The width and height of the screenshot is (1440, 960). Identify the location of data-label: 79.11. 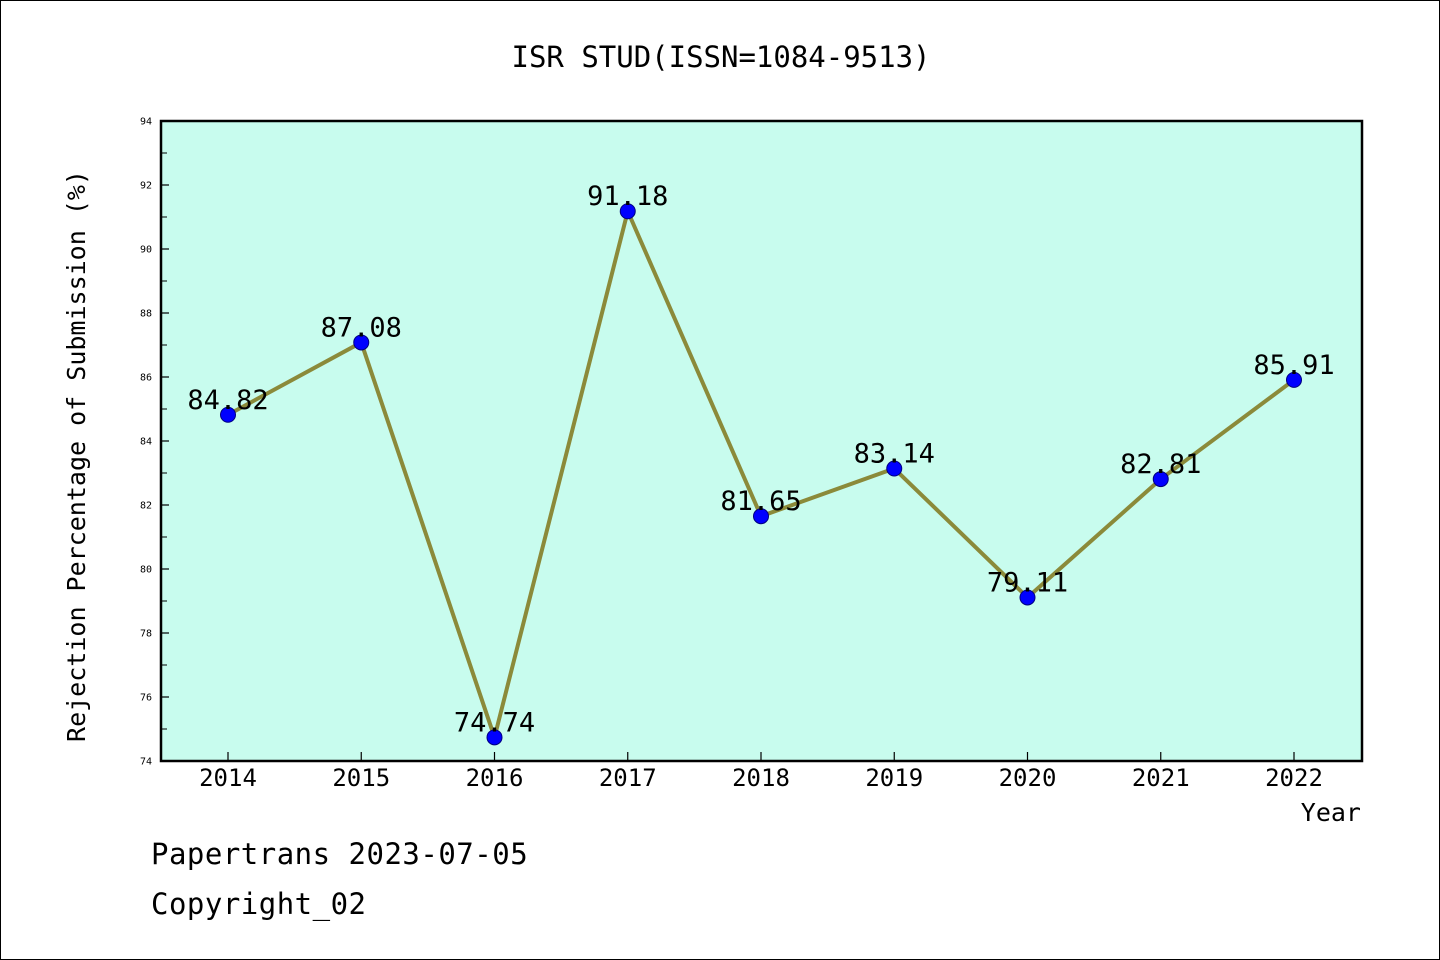
(1027, 582).